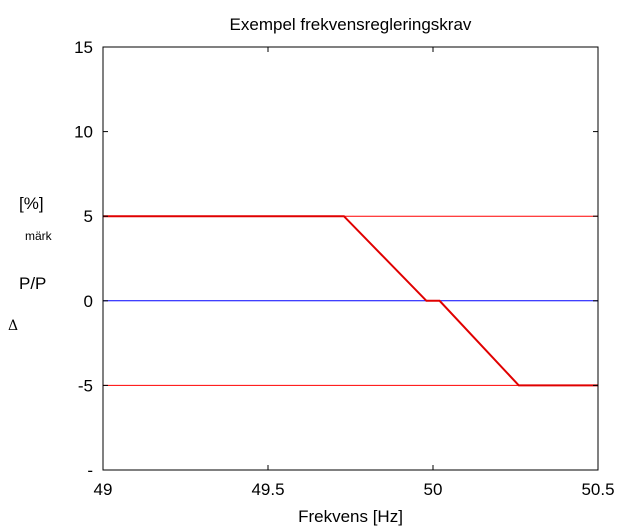 The width and height of the screenshot is (621, 529). What do you see at coordinates (85, 385) in the screenshot?
I see `y-tick-label: -5` at bounding box center [85, 385].